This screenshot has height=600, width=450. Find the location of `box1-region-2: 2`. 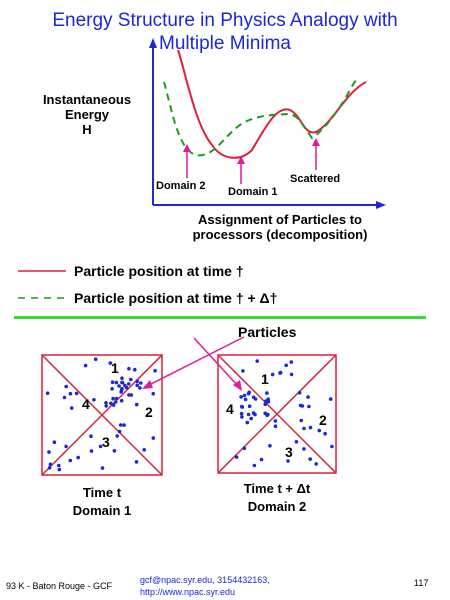

box1-region-2: 2 is located at coordinates (149, 412).